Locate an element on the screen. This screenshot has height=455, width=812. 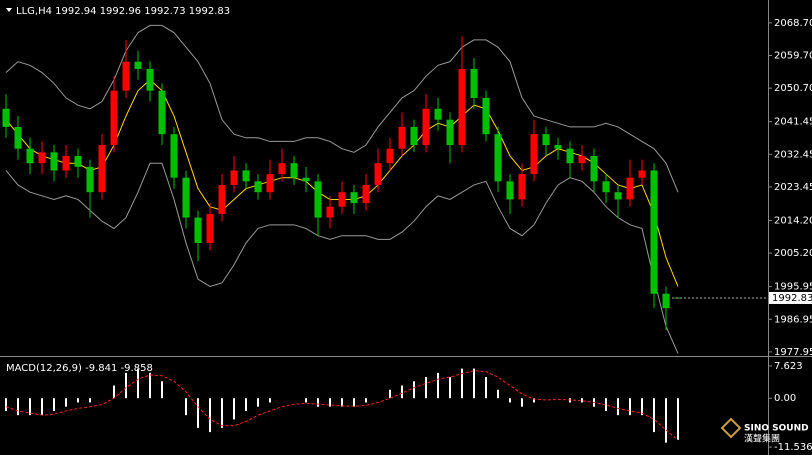
open: 1992.94 is located at coordinates (75, 11).